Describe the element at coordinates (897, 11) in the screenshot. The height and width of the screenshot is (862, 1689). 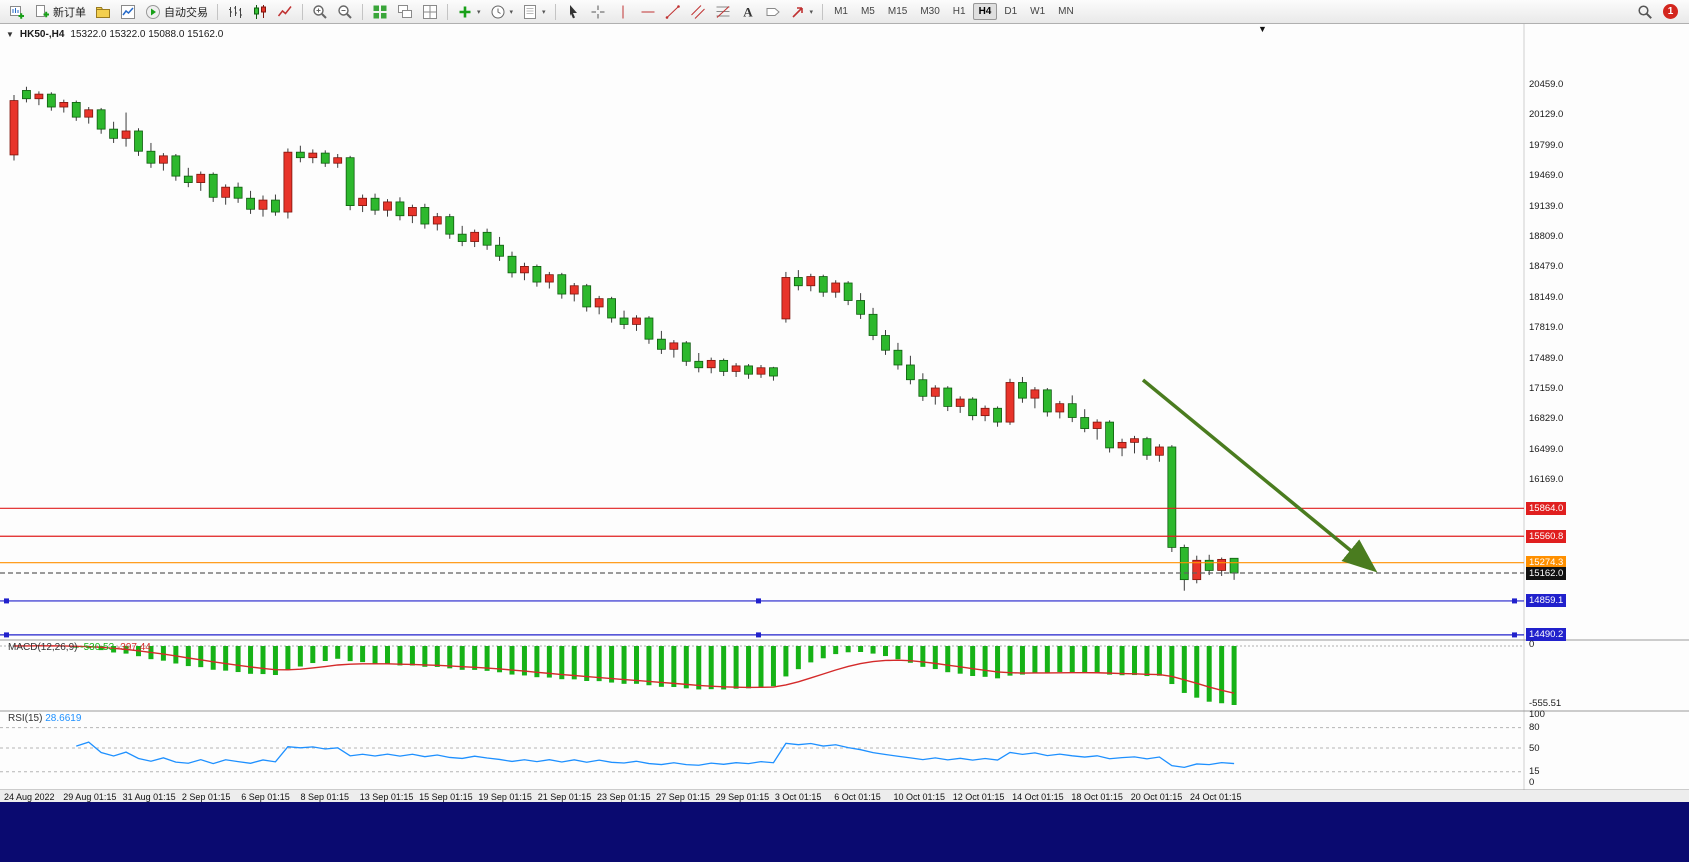
I see `timeframe-m15: M15` at that location.